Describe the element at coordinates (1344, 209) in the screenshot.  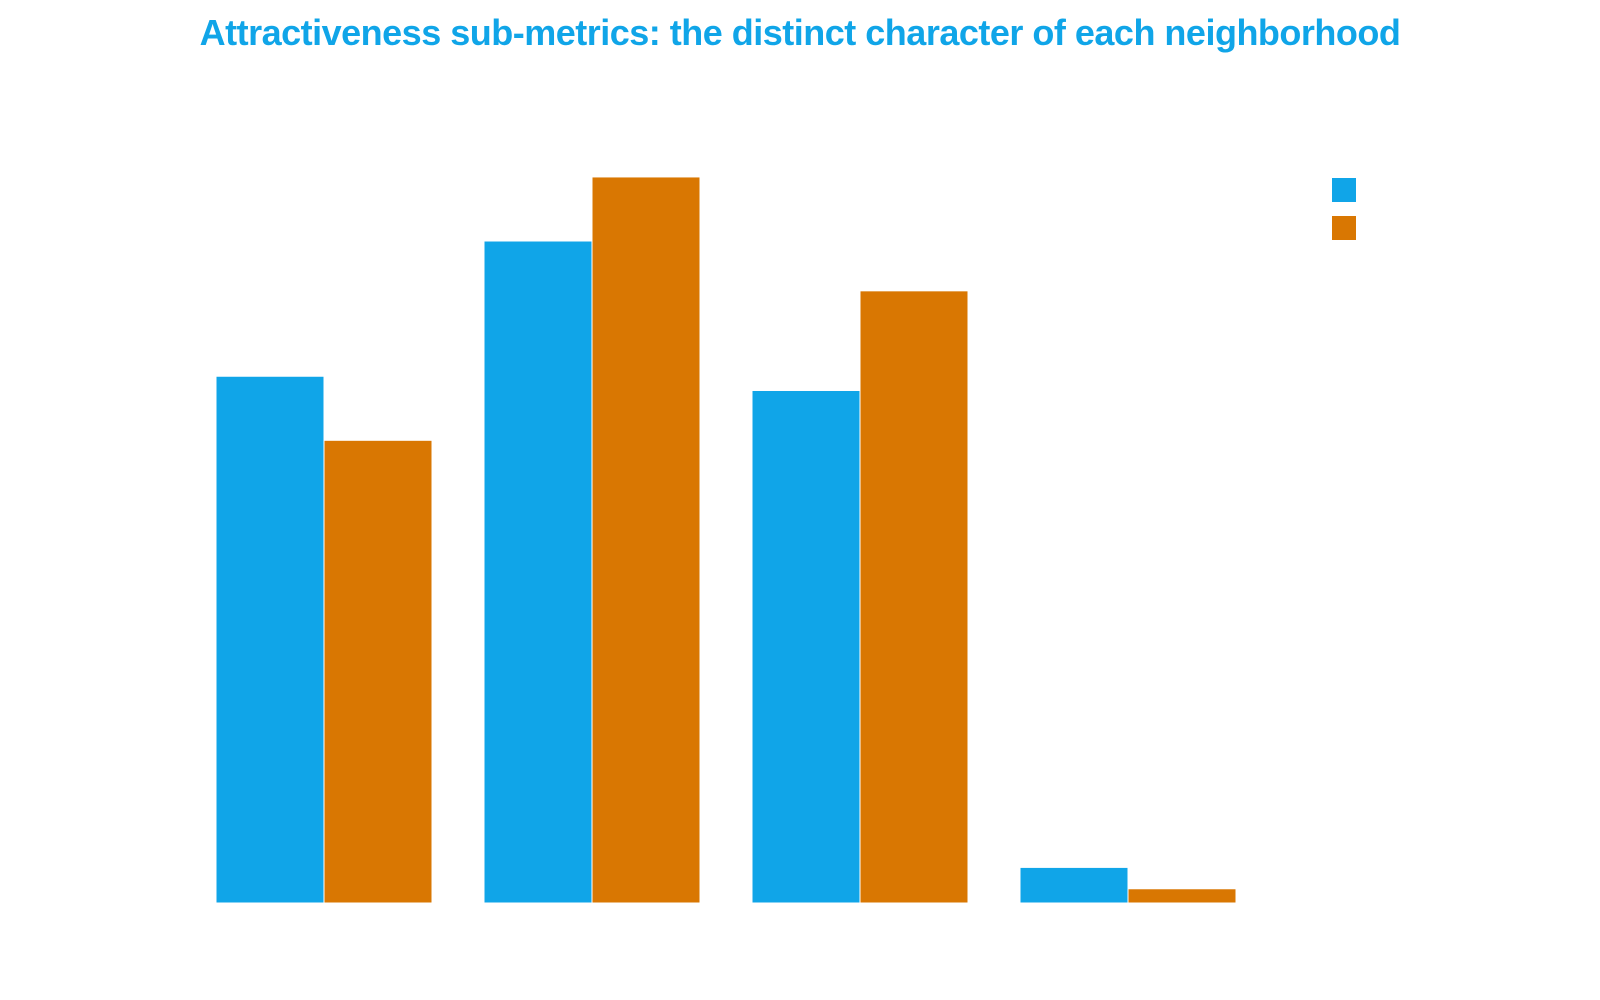
I see `legend` at that location.